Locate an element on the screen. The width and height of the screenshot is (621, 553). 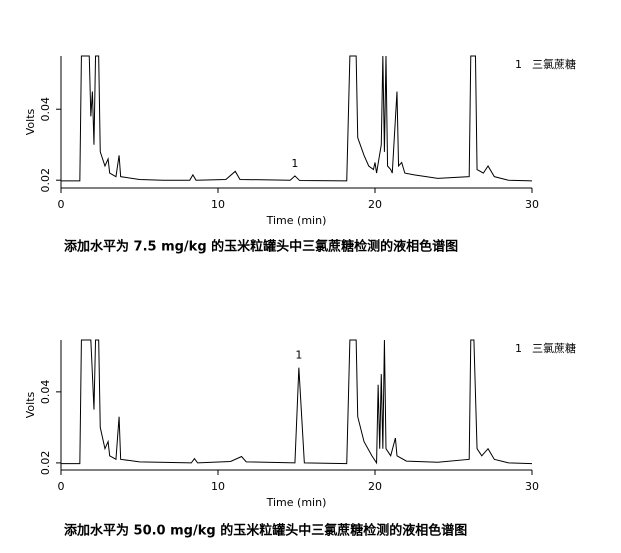
caption: 添加水平为 50.0 mg/kg 的玉米粒罐头中三氯蔗糖检测的液相色谱图 is located at coordinates (265, 531).